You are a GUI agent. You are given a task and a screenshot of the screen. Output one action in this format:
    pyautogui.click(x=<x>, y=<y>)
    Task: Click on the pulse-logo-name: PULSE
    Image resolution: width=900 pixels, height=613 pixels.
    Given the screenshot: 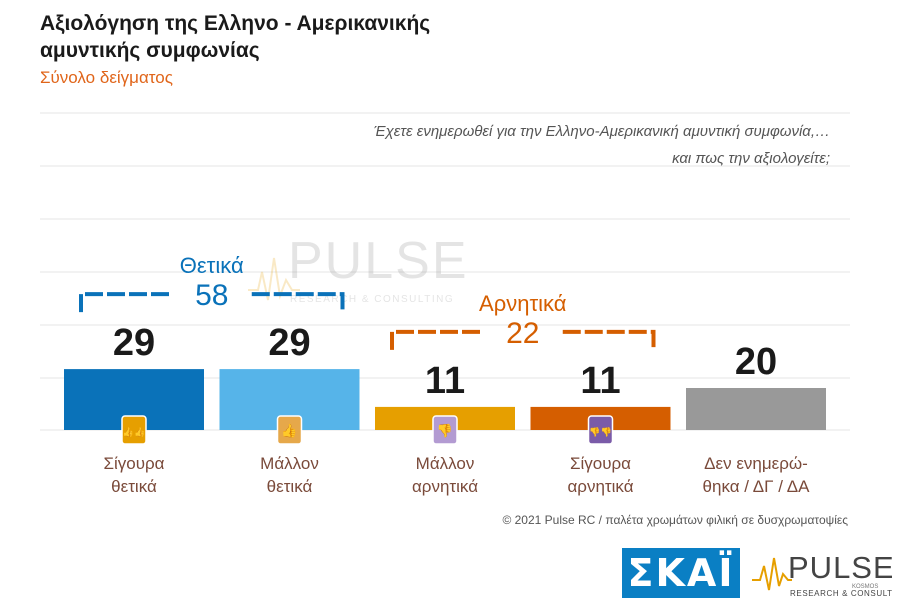 What is the action you would take?
    pyautogui.click(x=840, y=567)
    